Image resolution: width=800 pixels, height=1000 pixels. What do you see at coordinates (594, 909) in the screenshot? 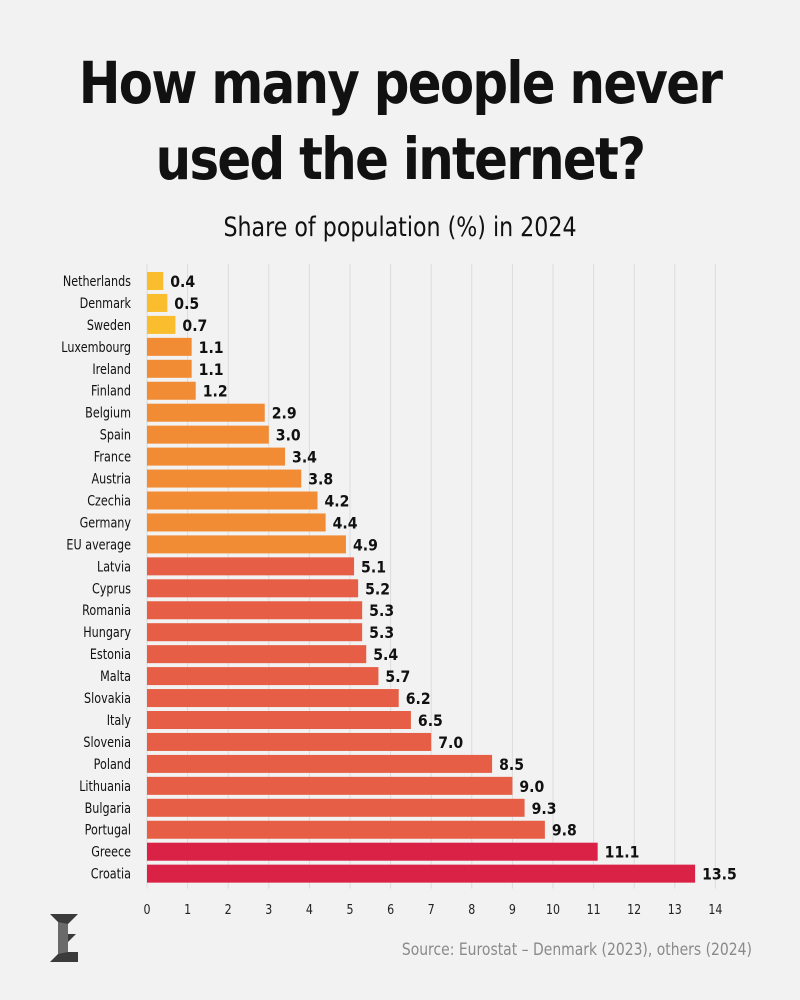
I see `x-tick-label: 11` at bounding box center [594, 909].